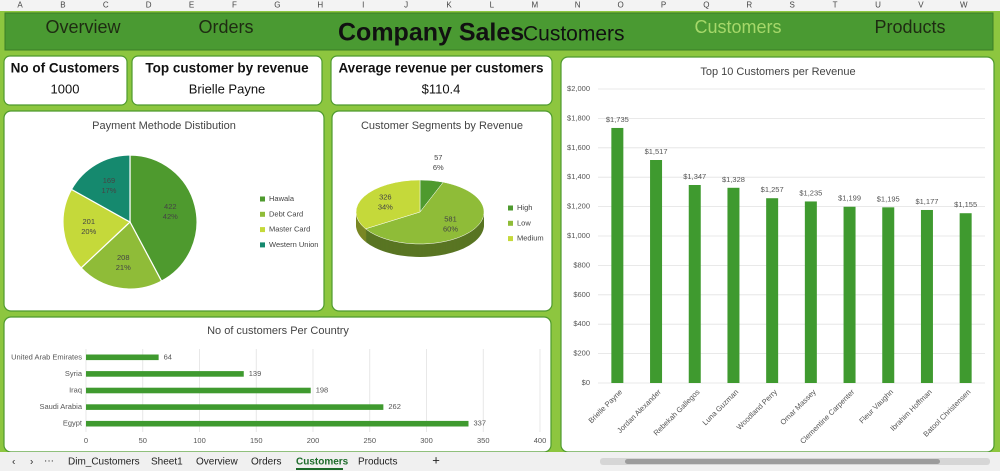 Image resolution: width=1000 pixels, height=471 pixels. Describe the element at coordinates (385, 196) in the screenshot. I see `data-label: 326` at that location.